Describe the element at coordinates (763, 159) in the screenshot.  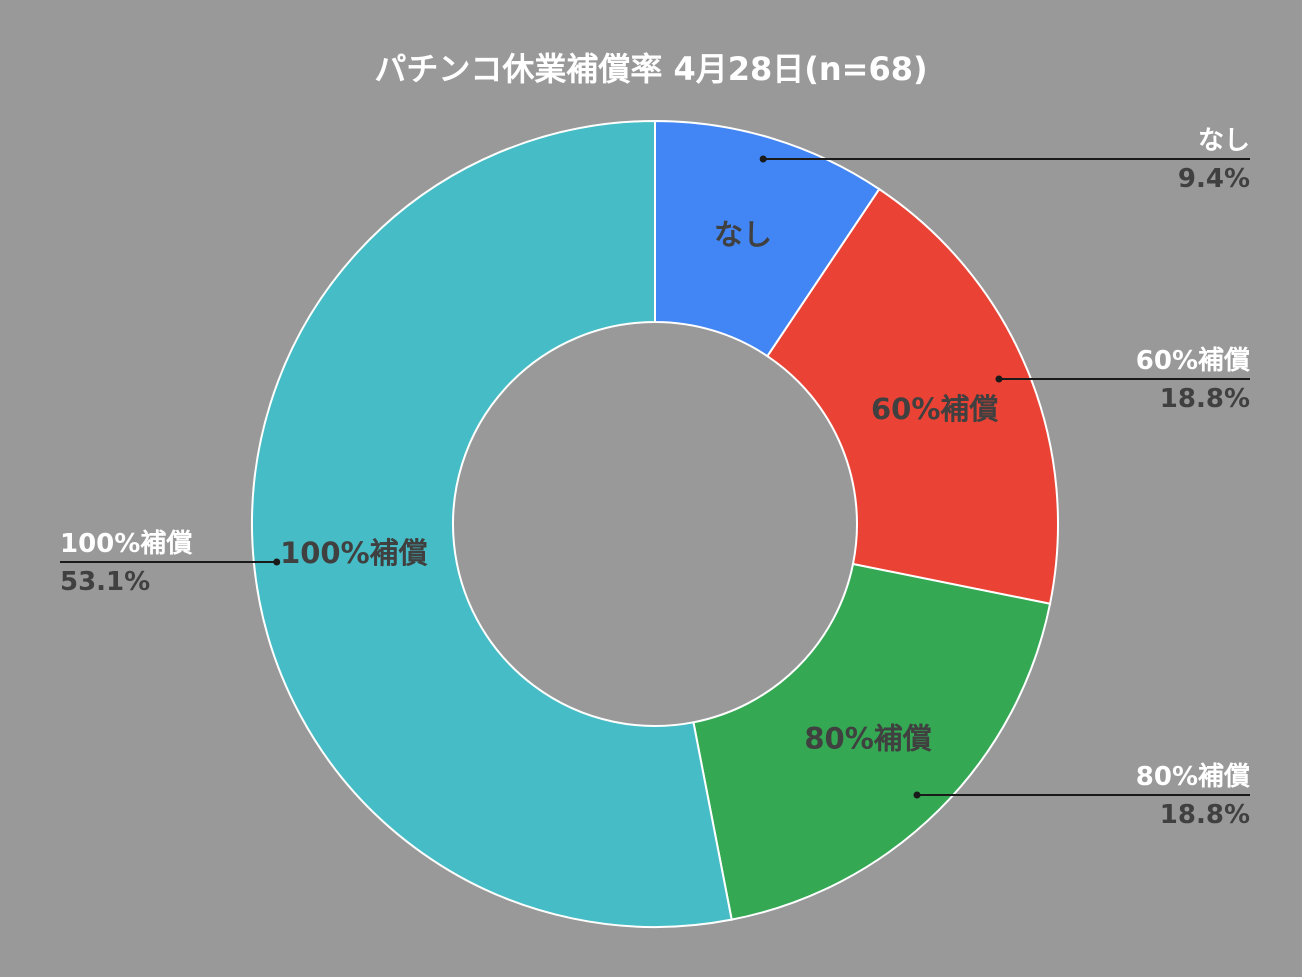
I see `slice-0-leader-dot` at that location.